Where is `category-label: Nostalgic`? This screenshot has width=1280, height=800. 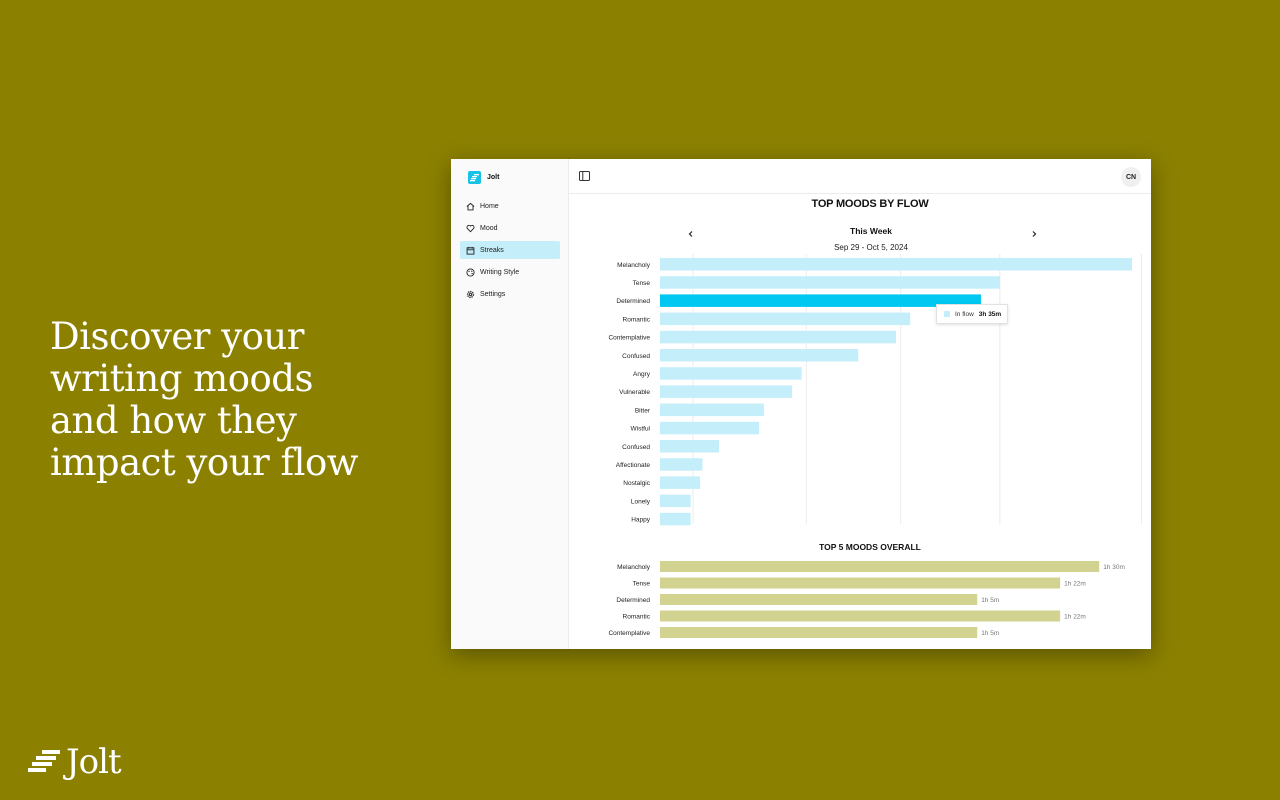 category-label: Nostalgic is located at coordinates (636, 483).